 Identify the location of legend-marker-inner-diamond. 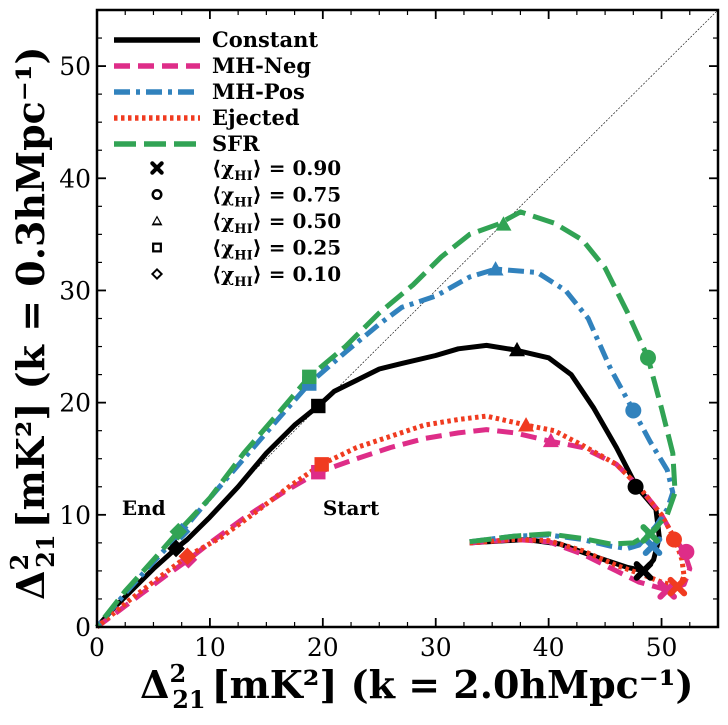
(157, 274).